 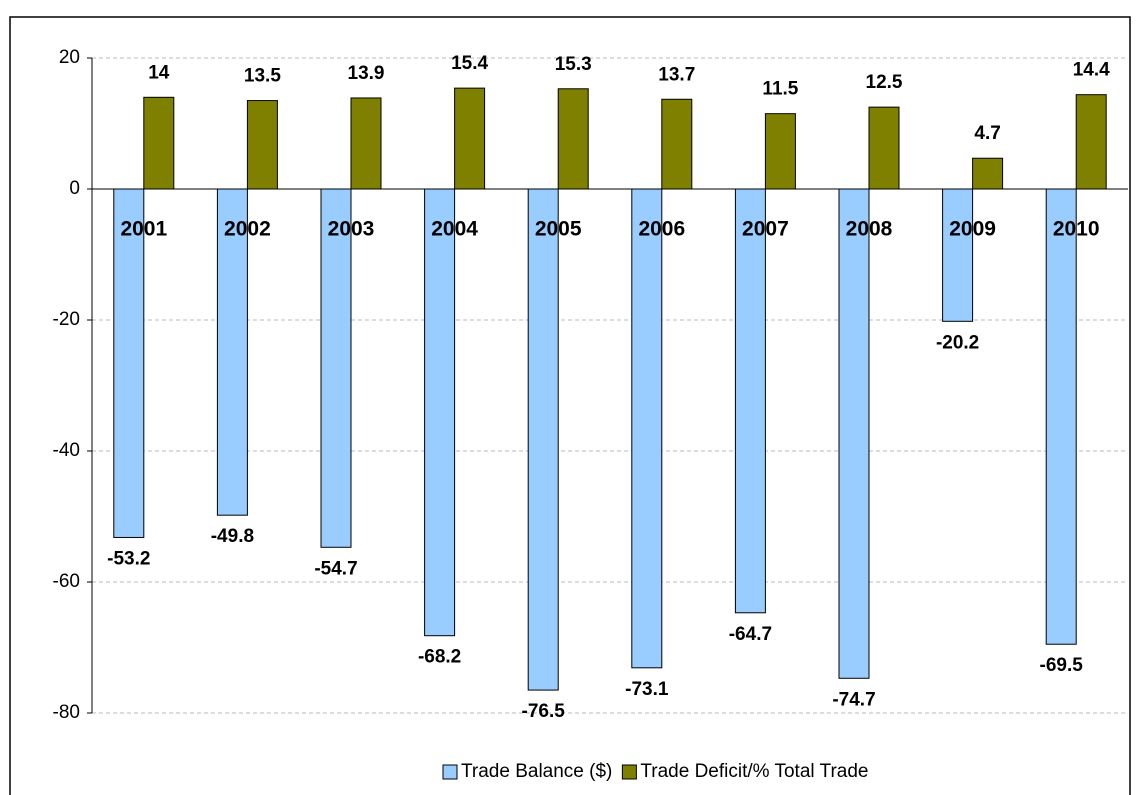 I want to click on x-tick-label: 2009, so click(x=972, y=229).